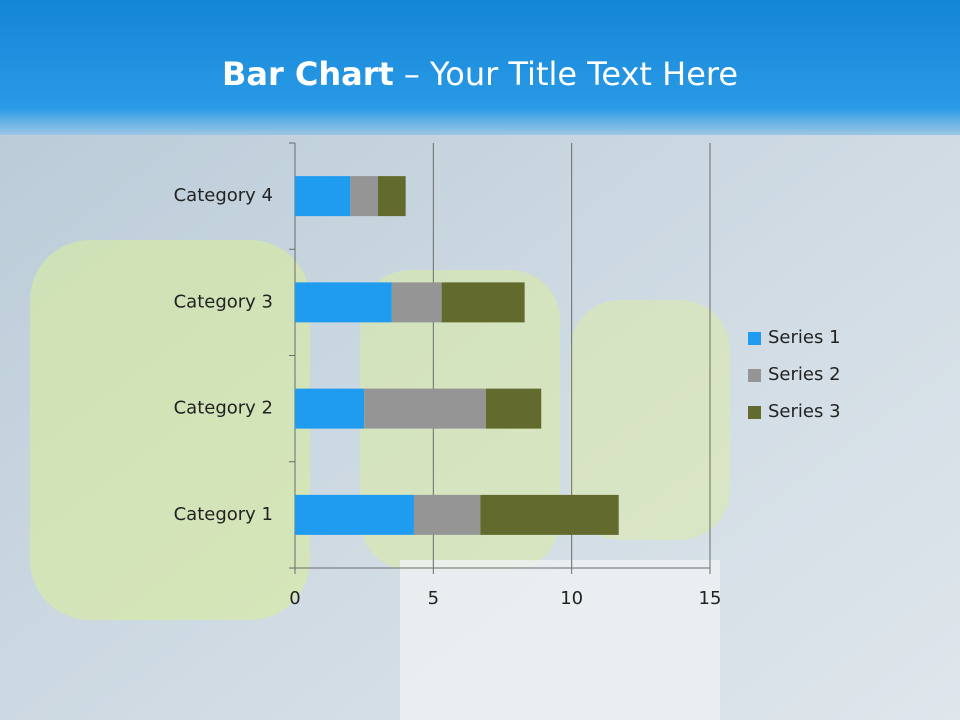 This screenshot has width=960, height=724. What do you see at coordinates (804, 337) in the screenshot?
I see `legend-label: Series 1` at bounding box center [804, 337].